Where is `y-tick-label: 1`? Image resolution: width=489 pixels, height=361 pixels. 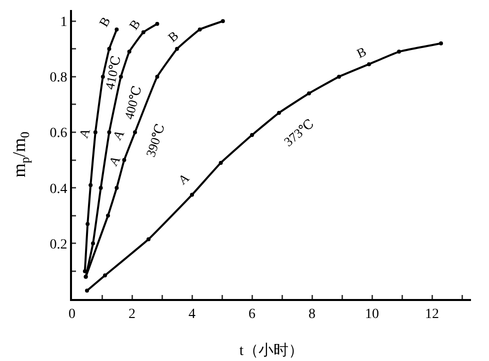
y-tick-label: 1 is located at coordinates (64, 22).